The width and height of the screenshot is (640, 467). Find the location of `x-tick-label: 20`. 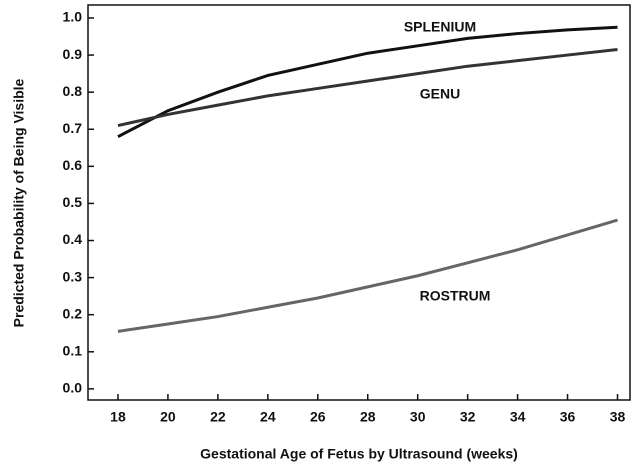

x-tick-label: 20 is located at coordinates (168, 417).